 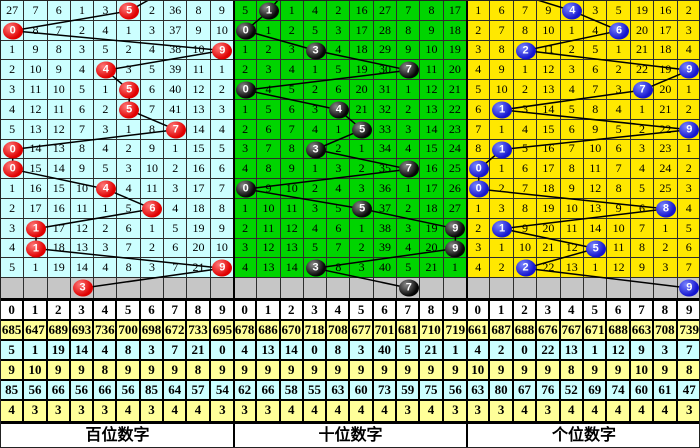 I want to click on grid-summary-divider, so click(x=350, y=299).